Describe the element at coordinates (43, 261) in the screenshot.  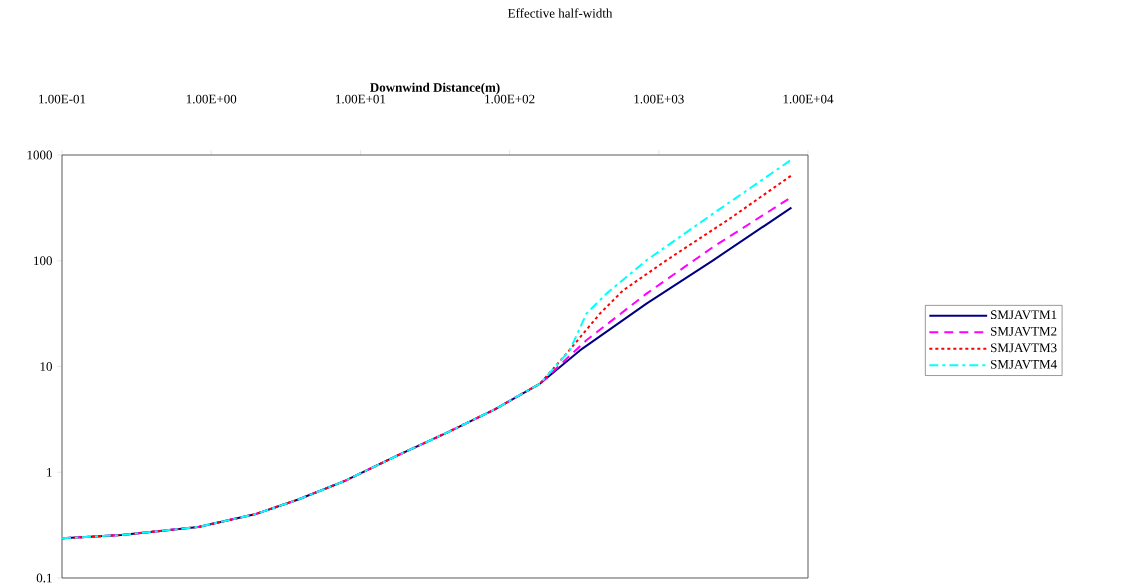
I see `y-tick-label: 100` at that location.